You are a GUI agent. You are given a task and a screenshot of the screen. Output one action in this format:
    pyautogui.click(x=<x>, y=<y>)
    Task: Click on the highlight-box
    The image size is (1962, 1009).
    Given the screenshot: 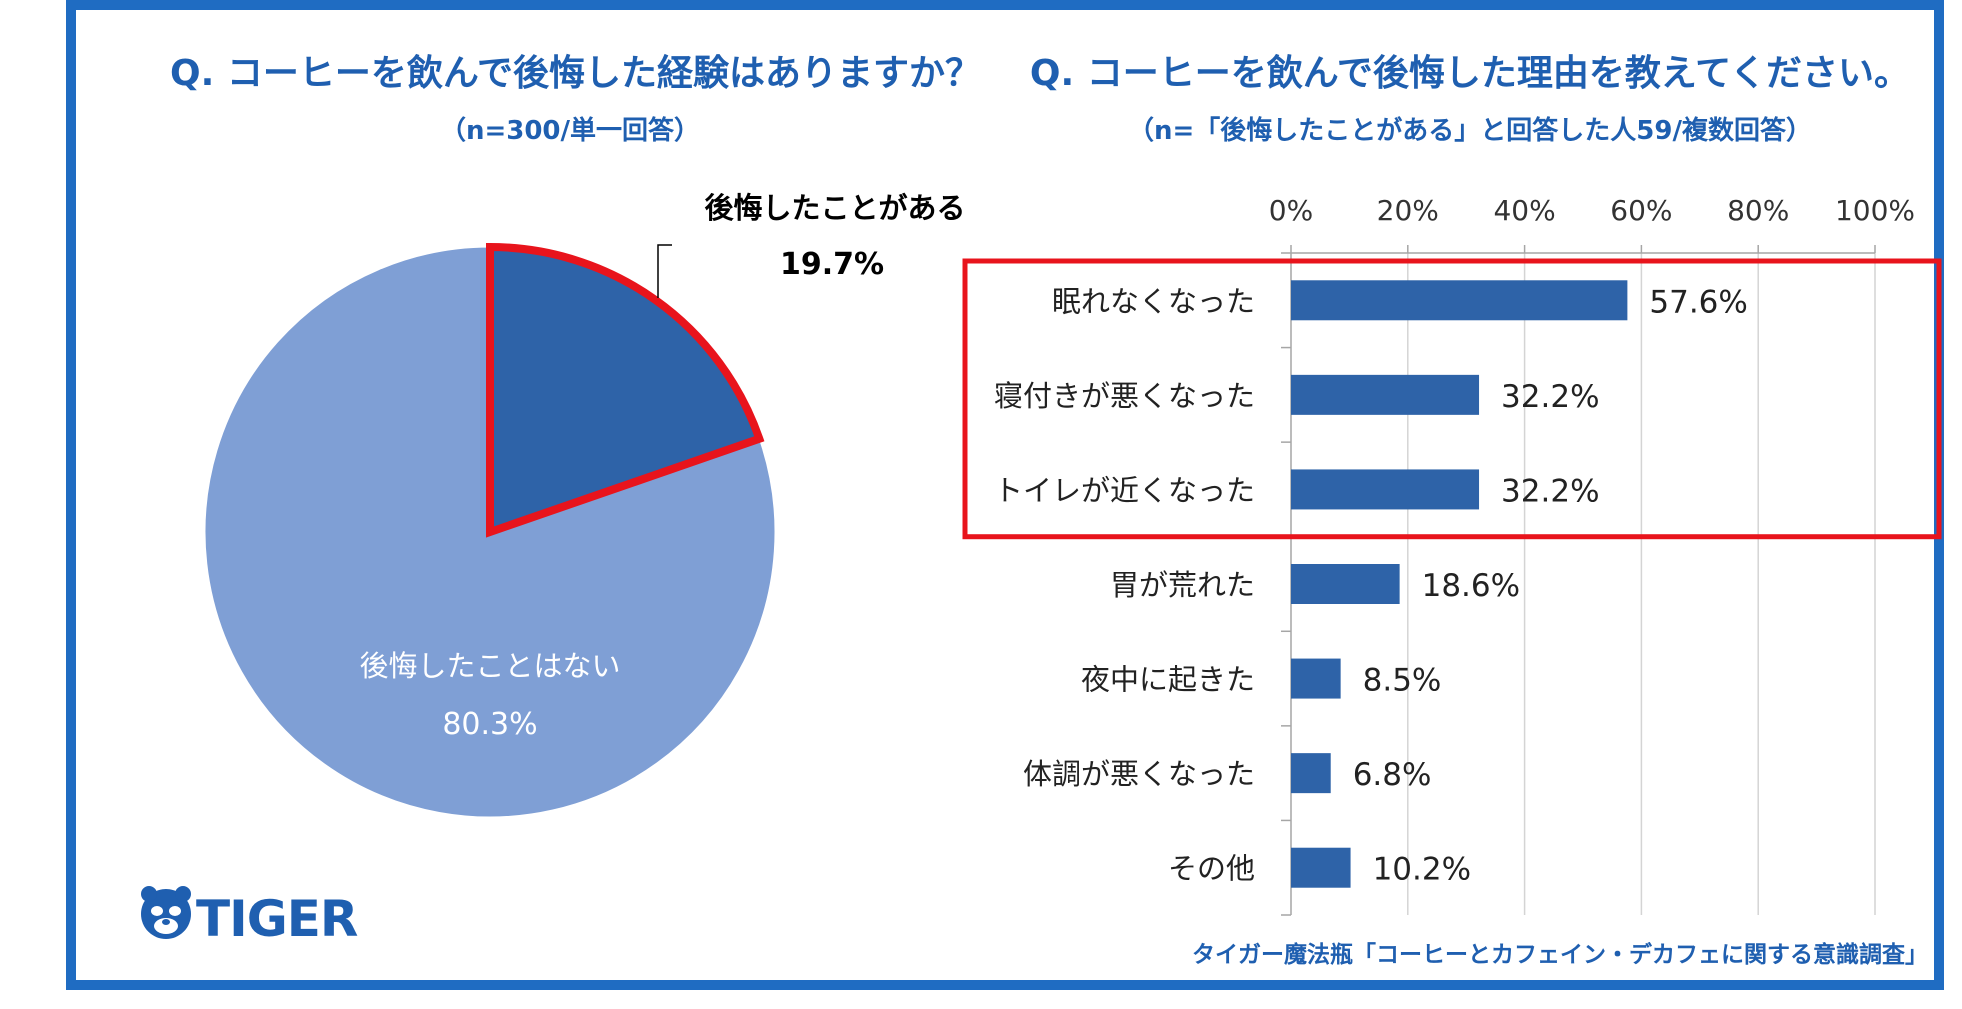 What is the action you would take?
    pyautogui.click(x=1452, y=399)
    